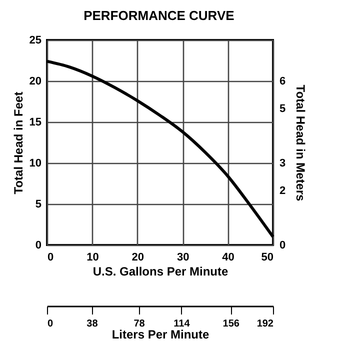 Image resolution: width=350 pixels, height=350 pixels. I want to click on y2-axis-title: Total Head in Meters, so click(301, 143).